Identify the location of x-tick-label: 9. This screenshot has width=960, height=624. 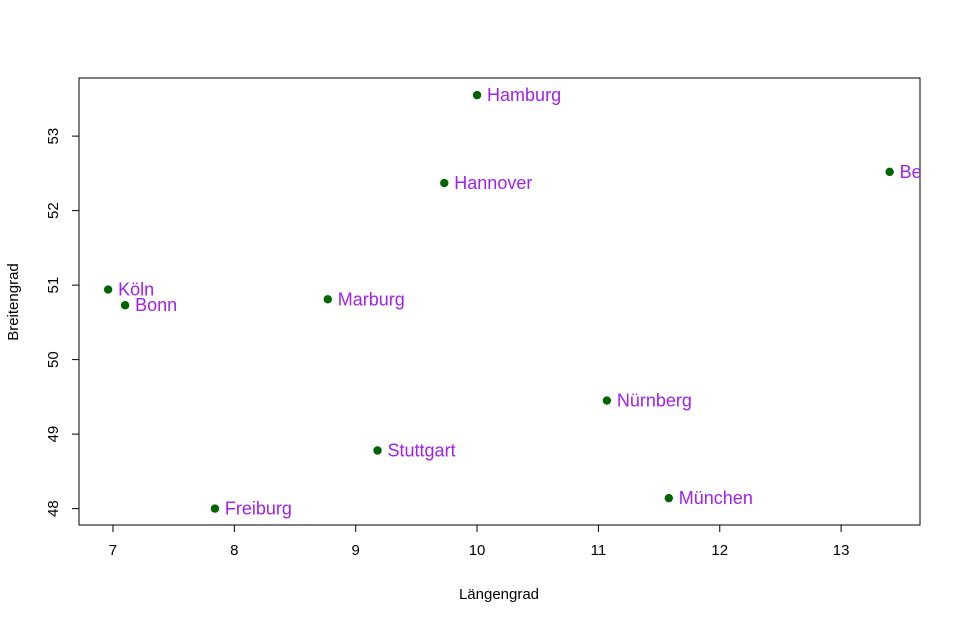
(356, 550).